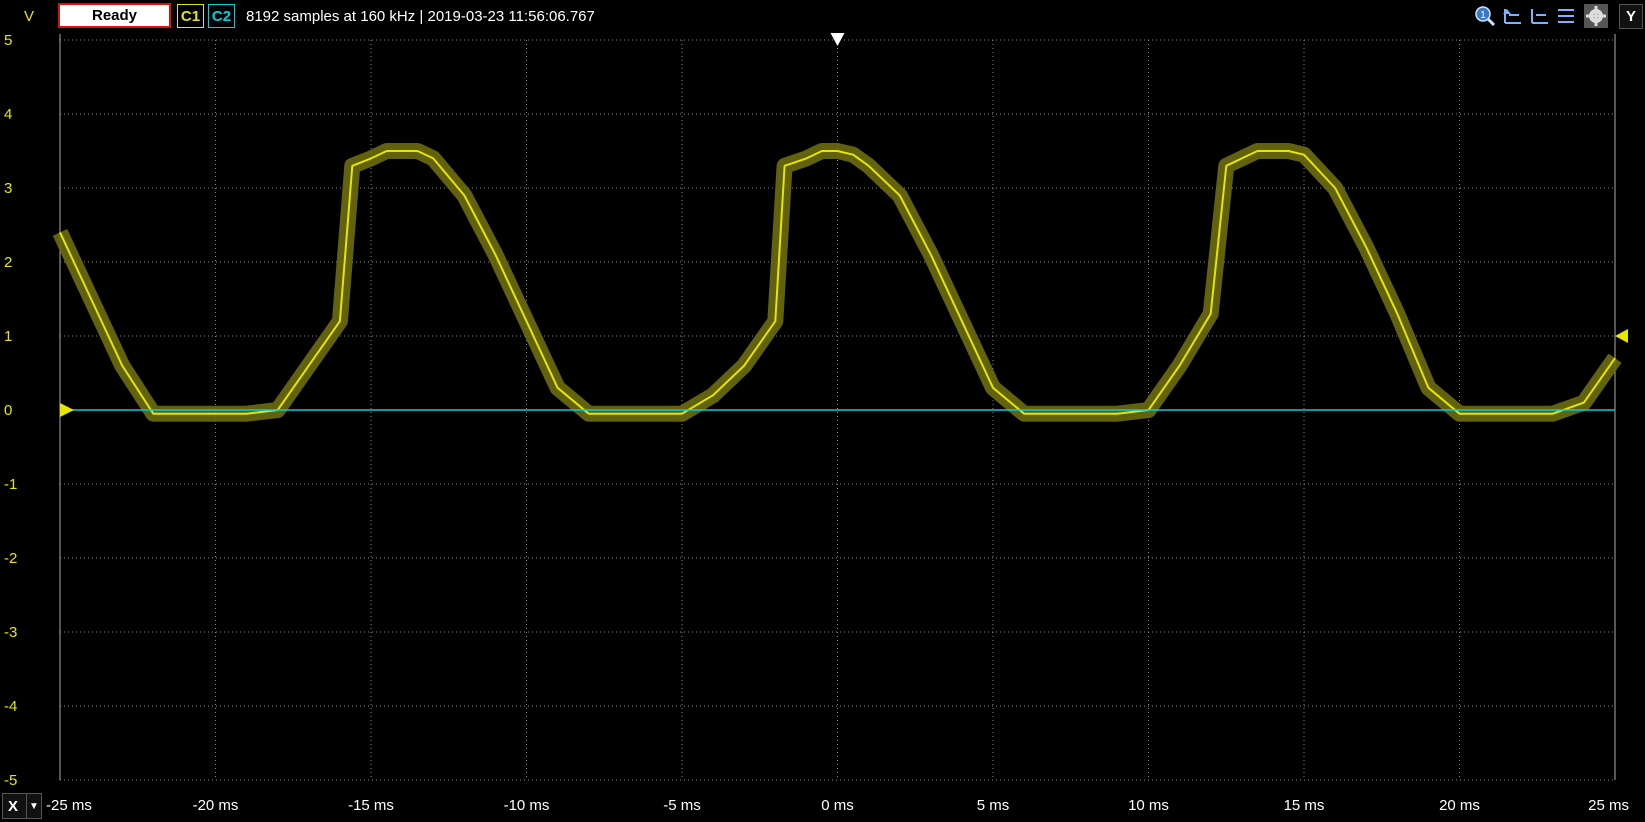  What do you see at coordinates (10, 780) in the screenshot?
I see `y-tick-label: -5` at bounding box center [10, 780].